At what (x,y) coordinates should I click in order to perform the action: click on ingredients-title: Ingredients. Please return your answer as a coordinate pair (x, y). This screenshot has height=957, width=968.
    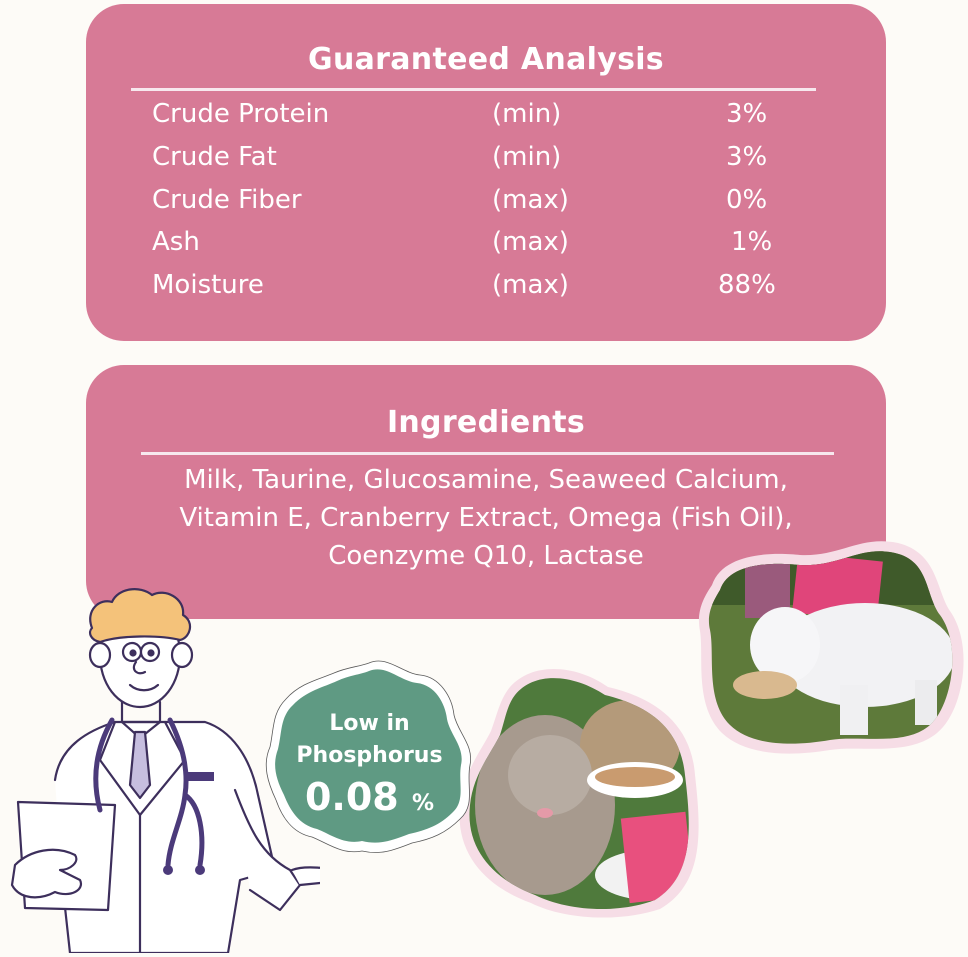
    Looking at the image, I should click on (486, 422).